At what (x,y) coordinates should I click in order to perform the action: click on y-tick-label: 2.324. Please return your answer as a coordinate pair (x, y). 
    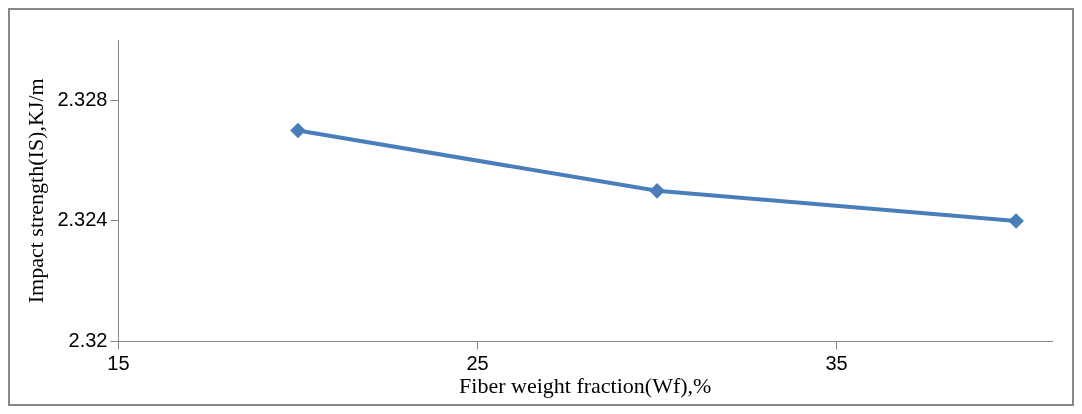
    Looking at the image, I should click on (82, 219).